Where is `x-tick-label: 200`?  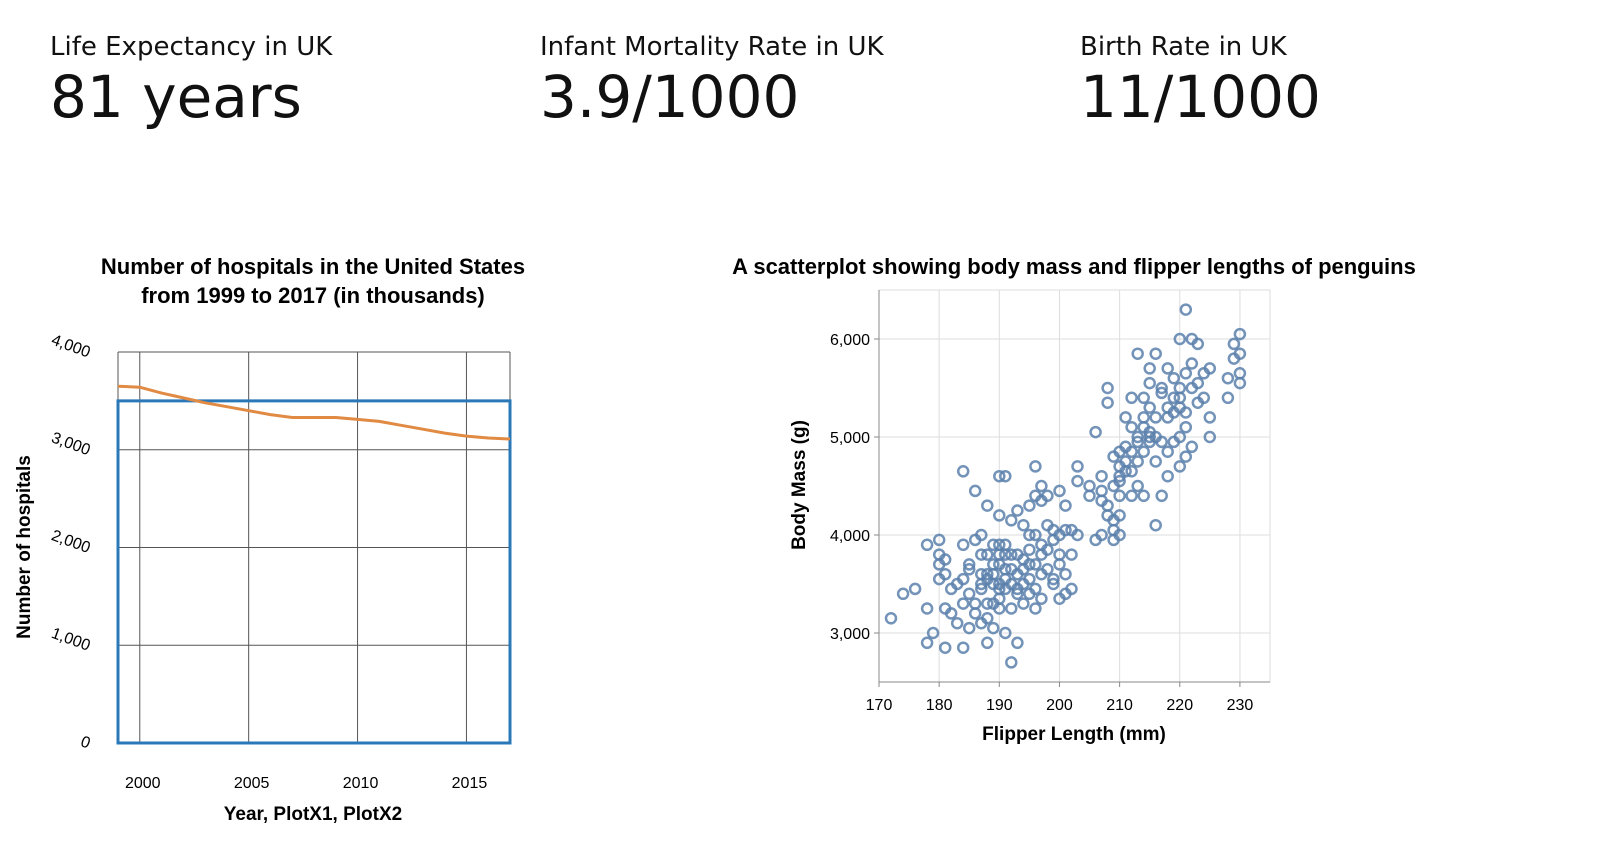
x-tick-label: 200 is located at coordinates (1059, 705).